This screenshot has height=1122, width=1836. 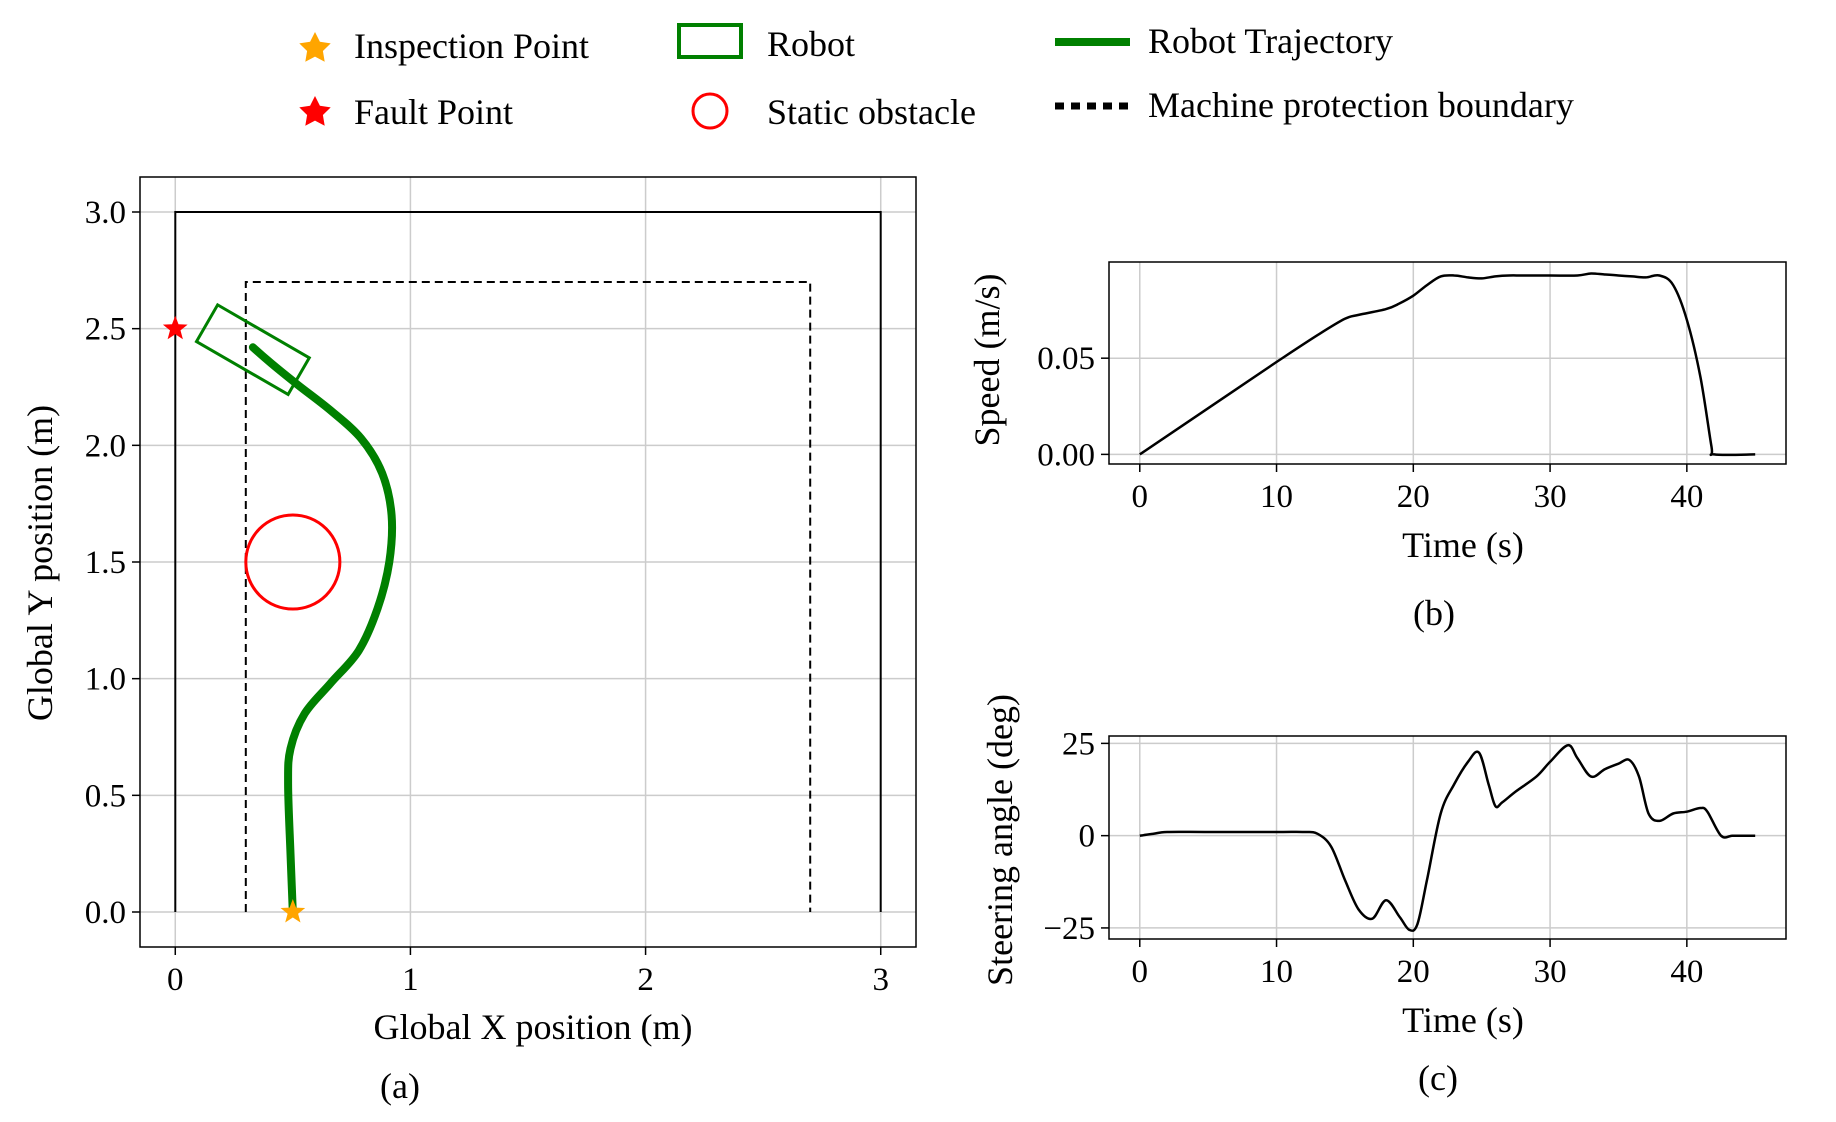 I want to click on a-x-tick-label: 1, so click(x=410, y=980).